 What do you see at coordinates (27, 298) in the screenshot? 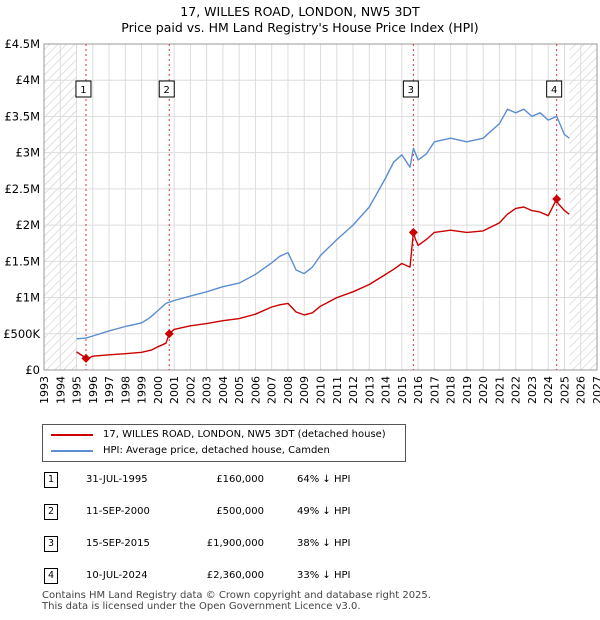
I see `y-tick-label: £1M` at bounding box center [27, 298].